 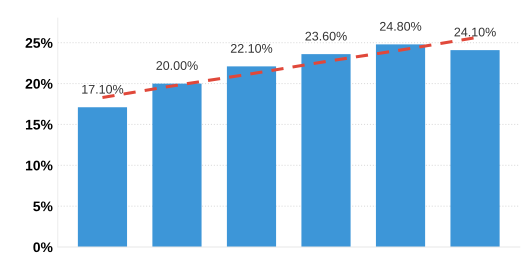 What do you see at coordinates (475, 32) in the screenshot?
I see `data-label: 24.10%` at bounding box center [475, 32].